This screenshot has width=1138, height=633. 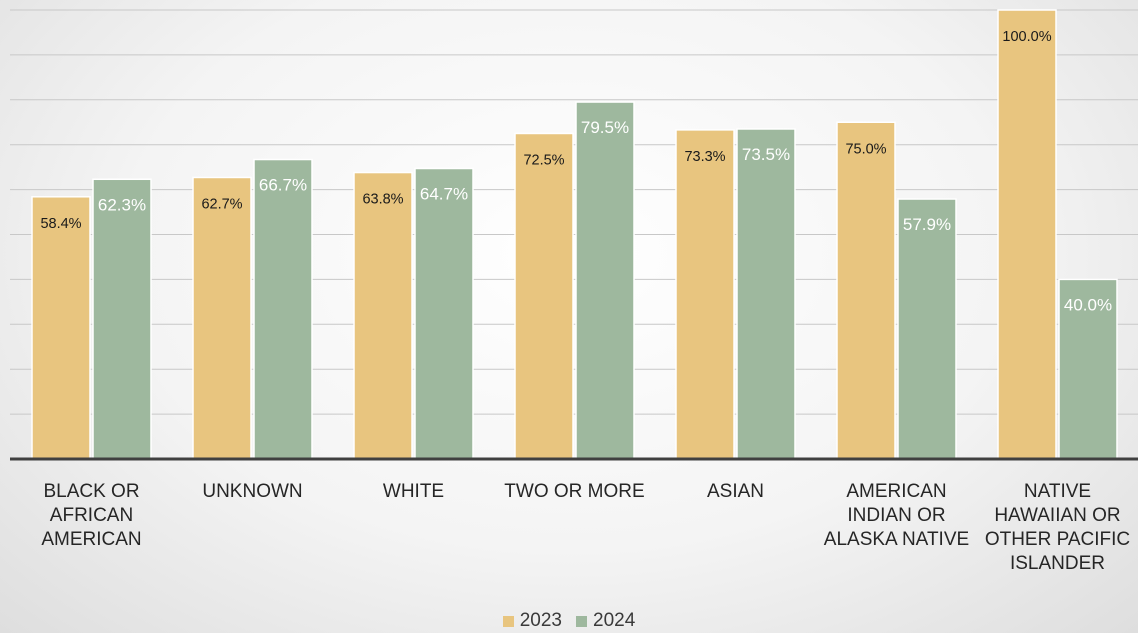 I want to click on legend-label-2023: 2023, so click(x=540, y=620).